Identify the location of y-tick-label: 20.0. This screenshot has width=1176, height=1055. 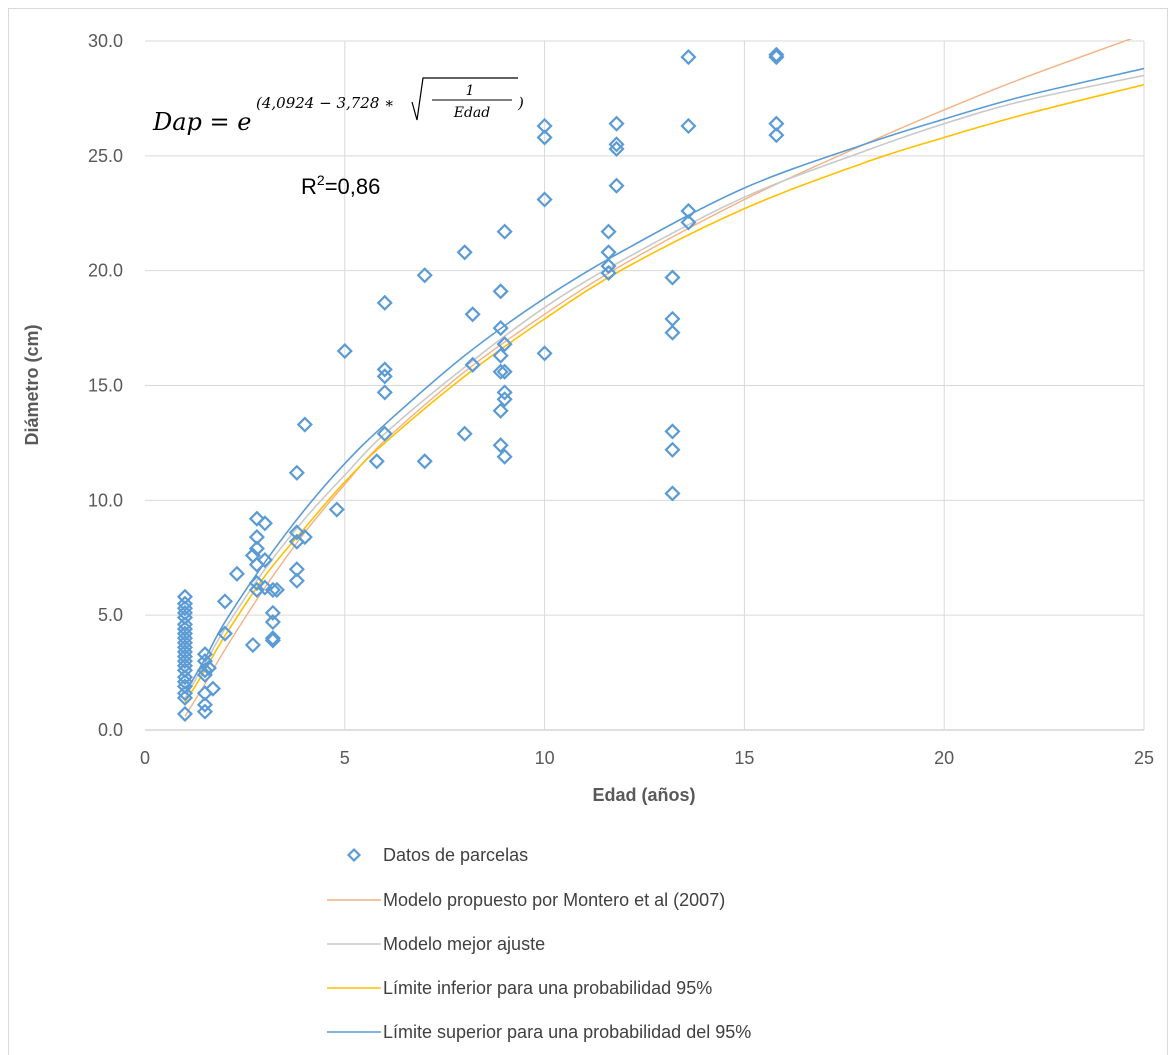
(105, 271).